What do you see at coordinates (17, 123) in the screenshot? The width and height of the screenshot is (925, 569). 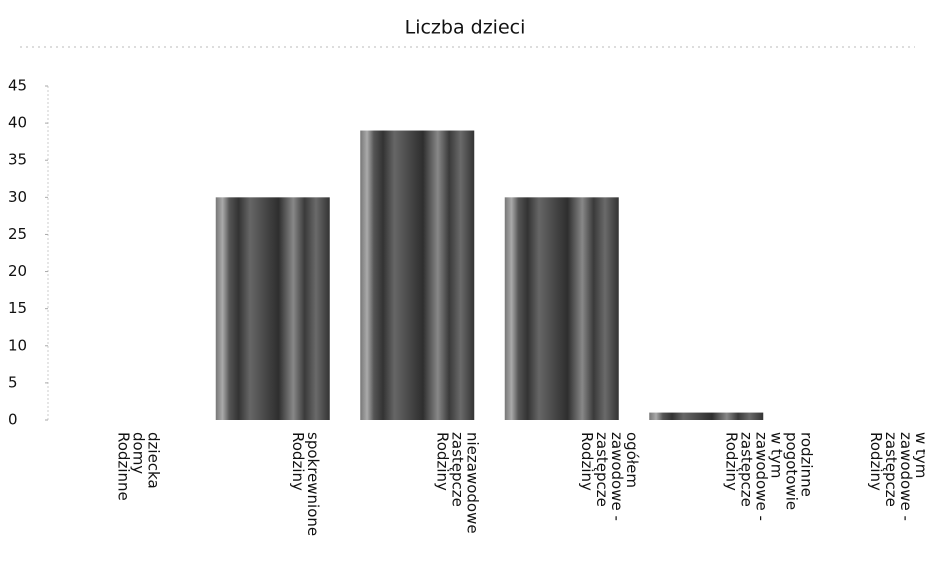 I see `y-tick-label: 40` at bounding box center [17, 123].